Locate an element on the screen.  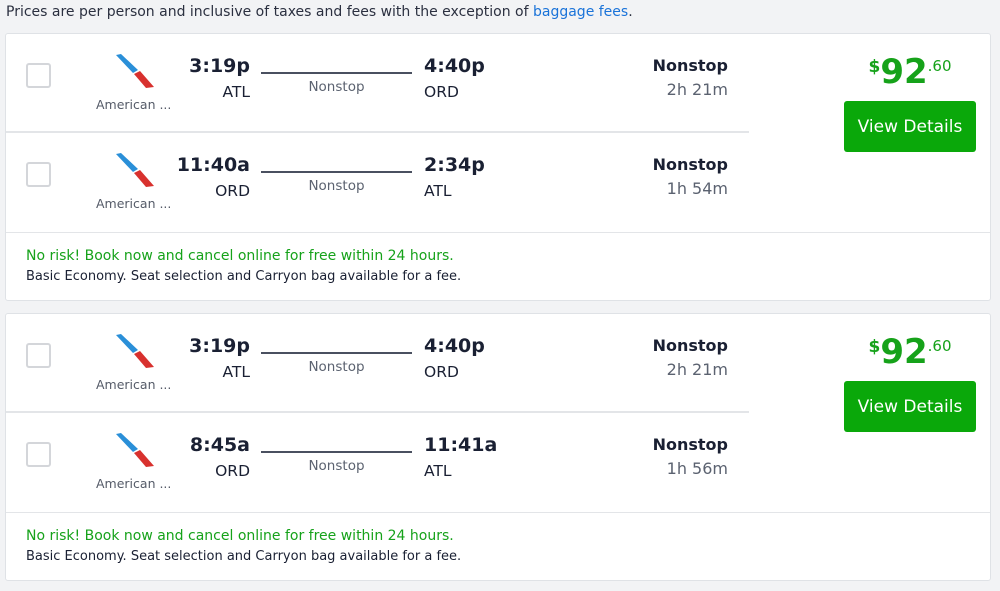
duration: 1h 54m is located at coordinates (697, 188).